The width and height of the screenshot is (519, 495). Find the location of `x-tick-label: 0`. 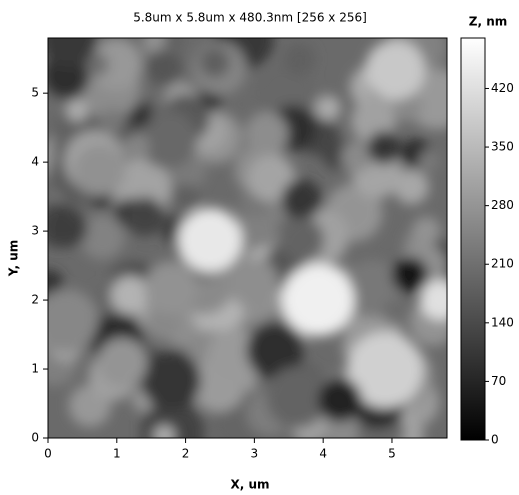

x-tick-label: 0 is located at coordinates (48, 454).